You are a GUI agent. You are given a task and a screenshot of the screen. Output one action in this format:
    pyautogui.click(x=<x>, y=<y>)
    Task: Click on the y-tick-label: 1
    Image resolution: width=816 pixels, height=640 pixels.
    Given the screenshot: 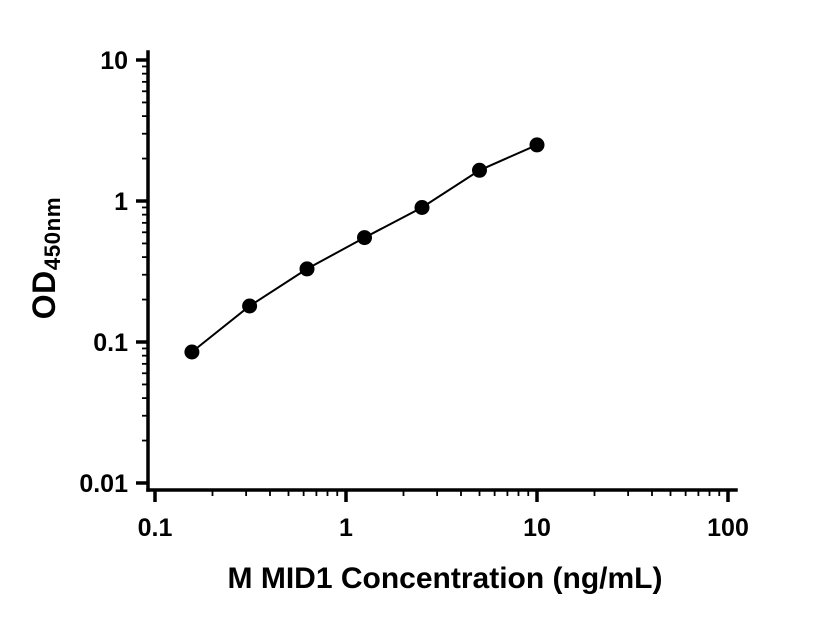 What is the action you would take?
    pyautogui.click(x=121, y=202)
    